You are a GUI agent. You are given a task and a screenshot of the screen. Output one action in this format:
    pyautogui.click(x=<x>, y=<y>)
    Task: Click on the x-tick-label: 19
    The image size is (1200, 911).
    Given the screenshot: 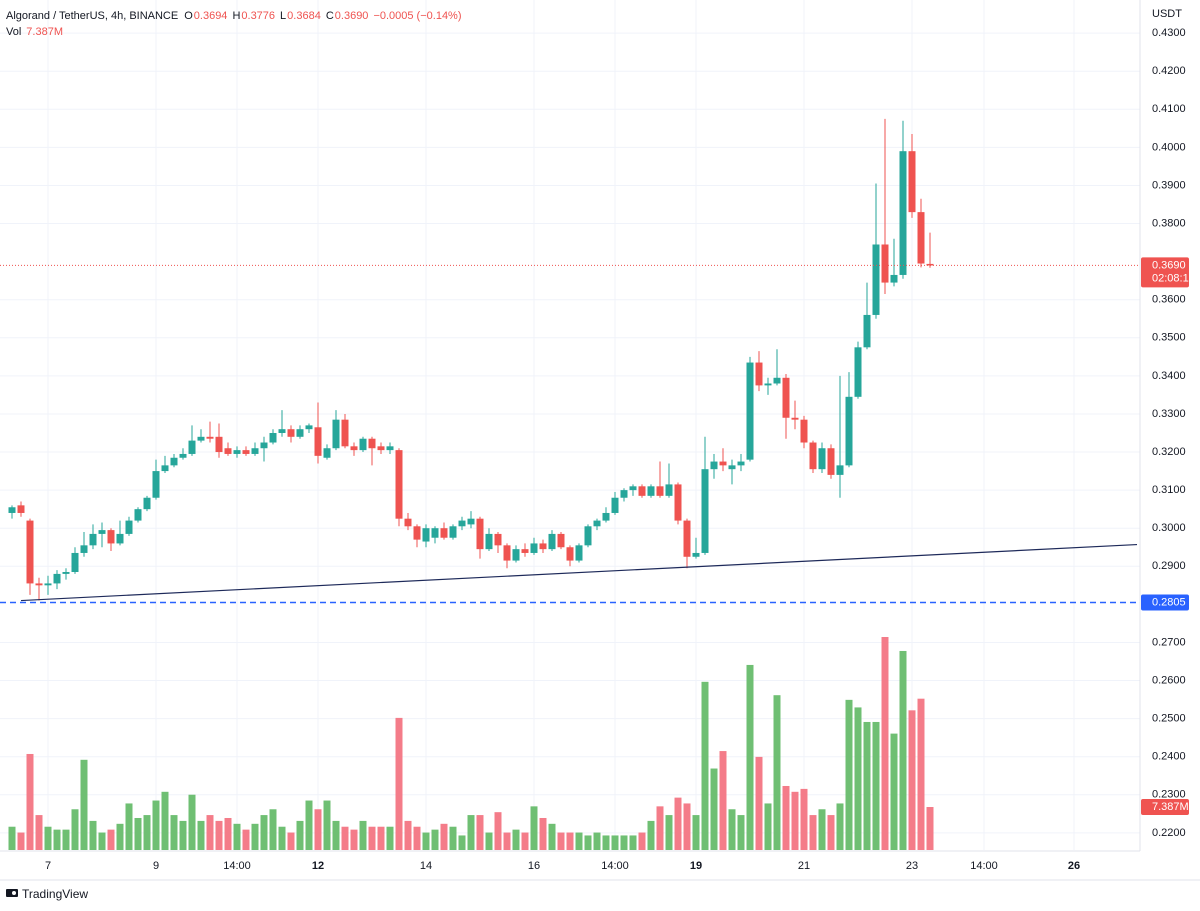 What is the action you would take?
    pyautogui.click(x=696, y=866)
    